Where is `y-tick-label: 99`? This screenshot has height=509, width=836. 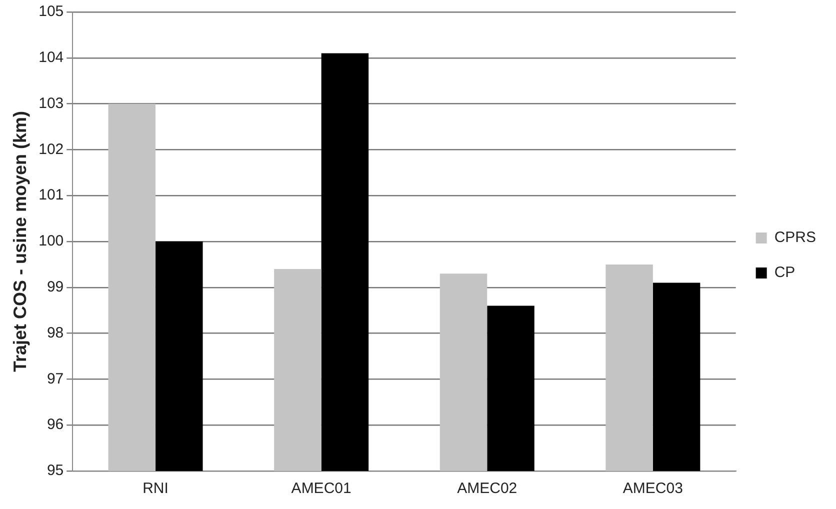 y-tick-label: 99 is located at coordinates (55, 287).